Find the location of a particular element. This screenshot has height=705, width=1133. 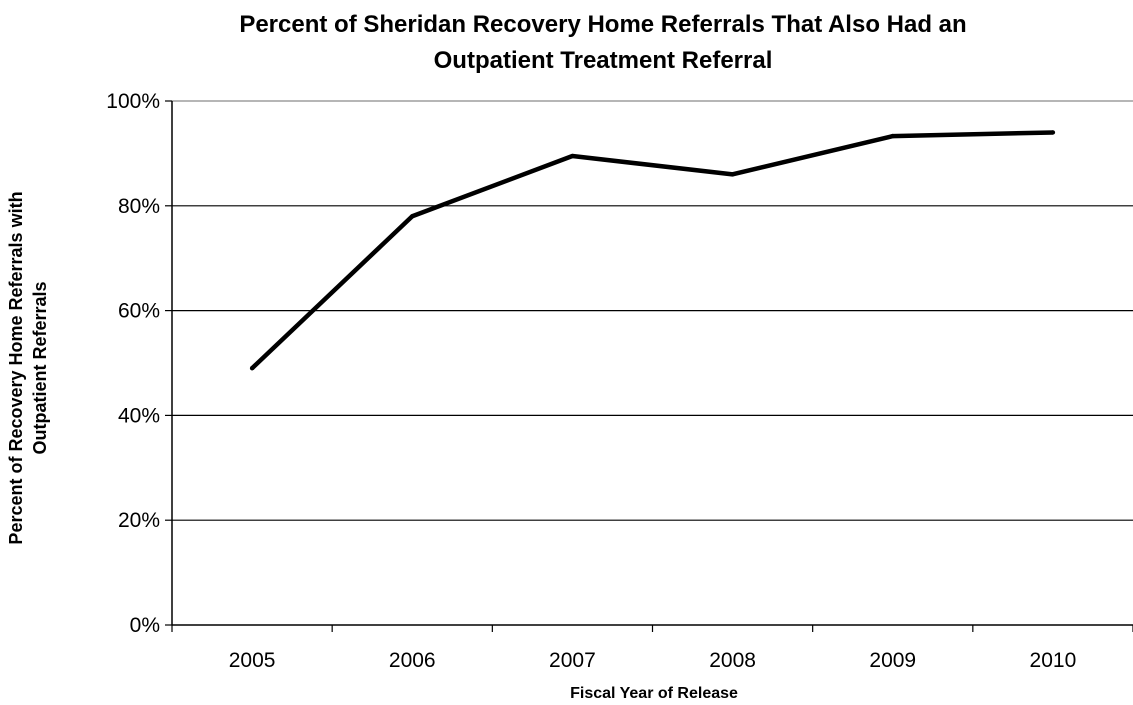

y-axis-ticks: 0% 20% 40% 60% 80% 100% is located at coordinates (139, 363).